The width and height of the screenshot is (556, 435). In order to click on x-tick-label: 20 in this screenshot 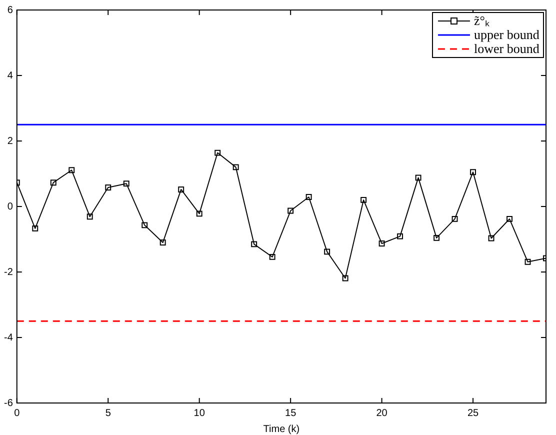, I will do `click(382, 413)`.